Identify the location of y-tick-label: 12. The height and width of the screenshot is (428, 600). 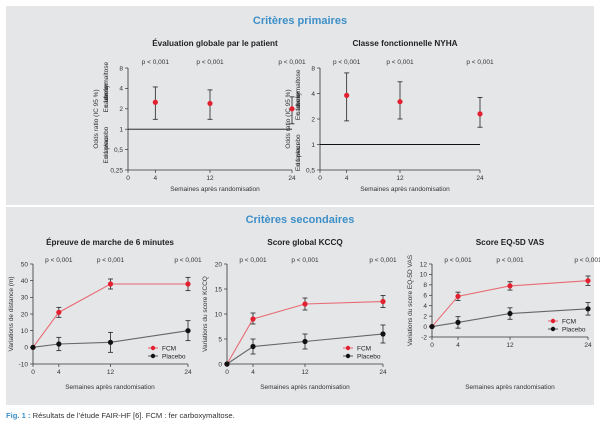
(424, 264).